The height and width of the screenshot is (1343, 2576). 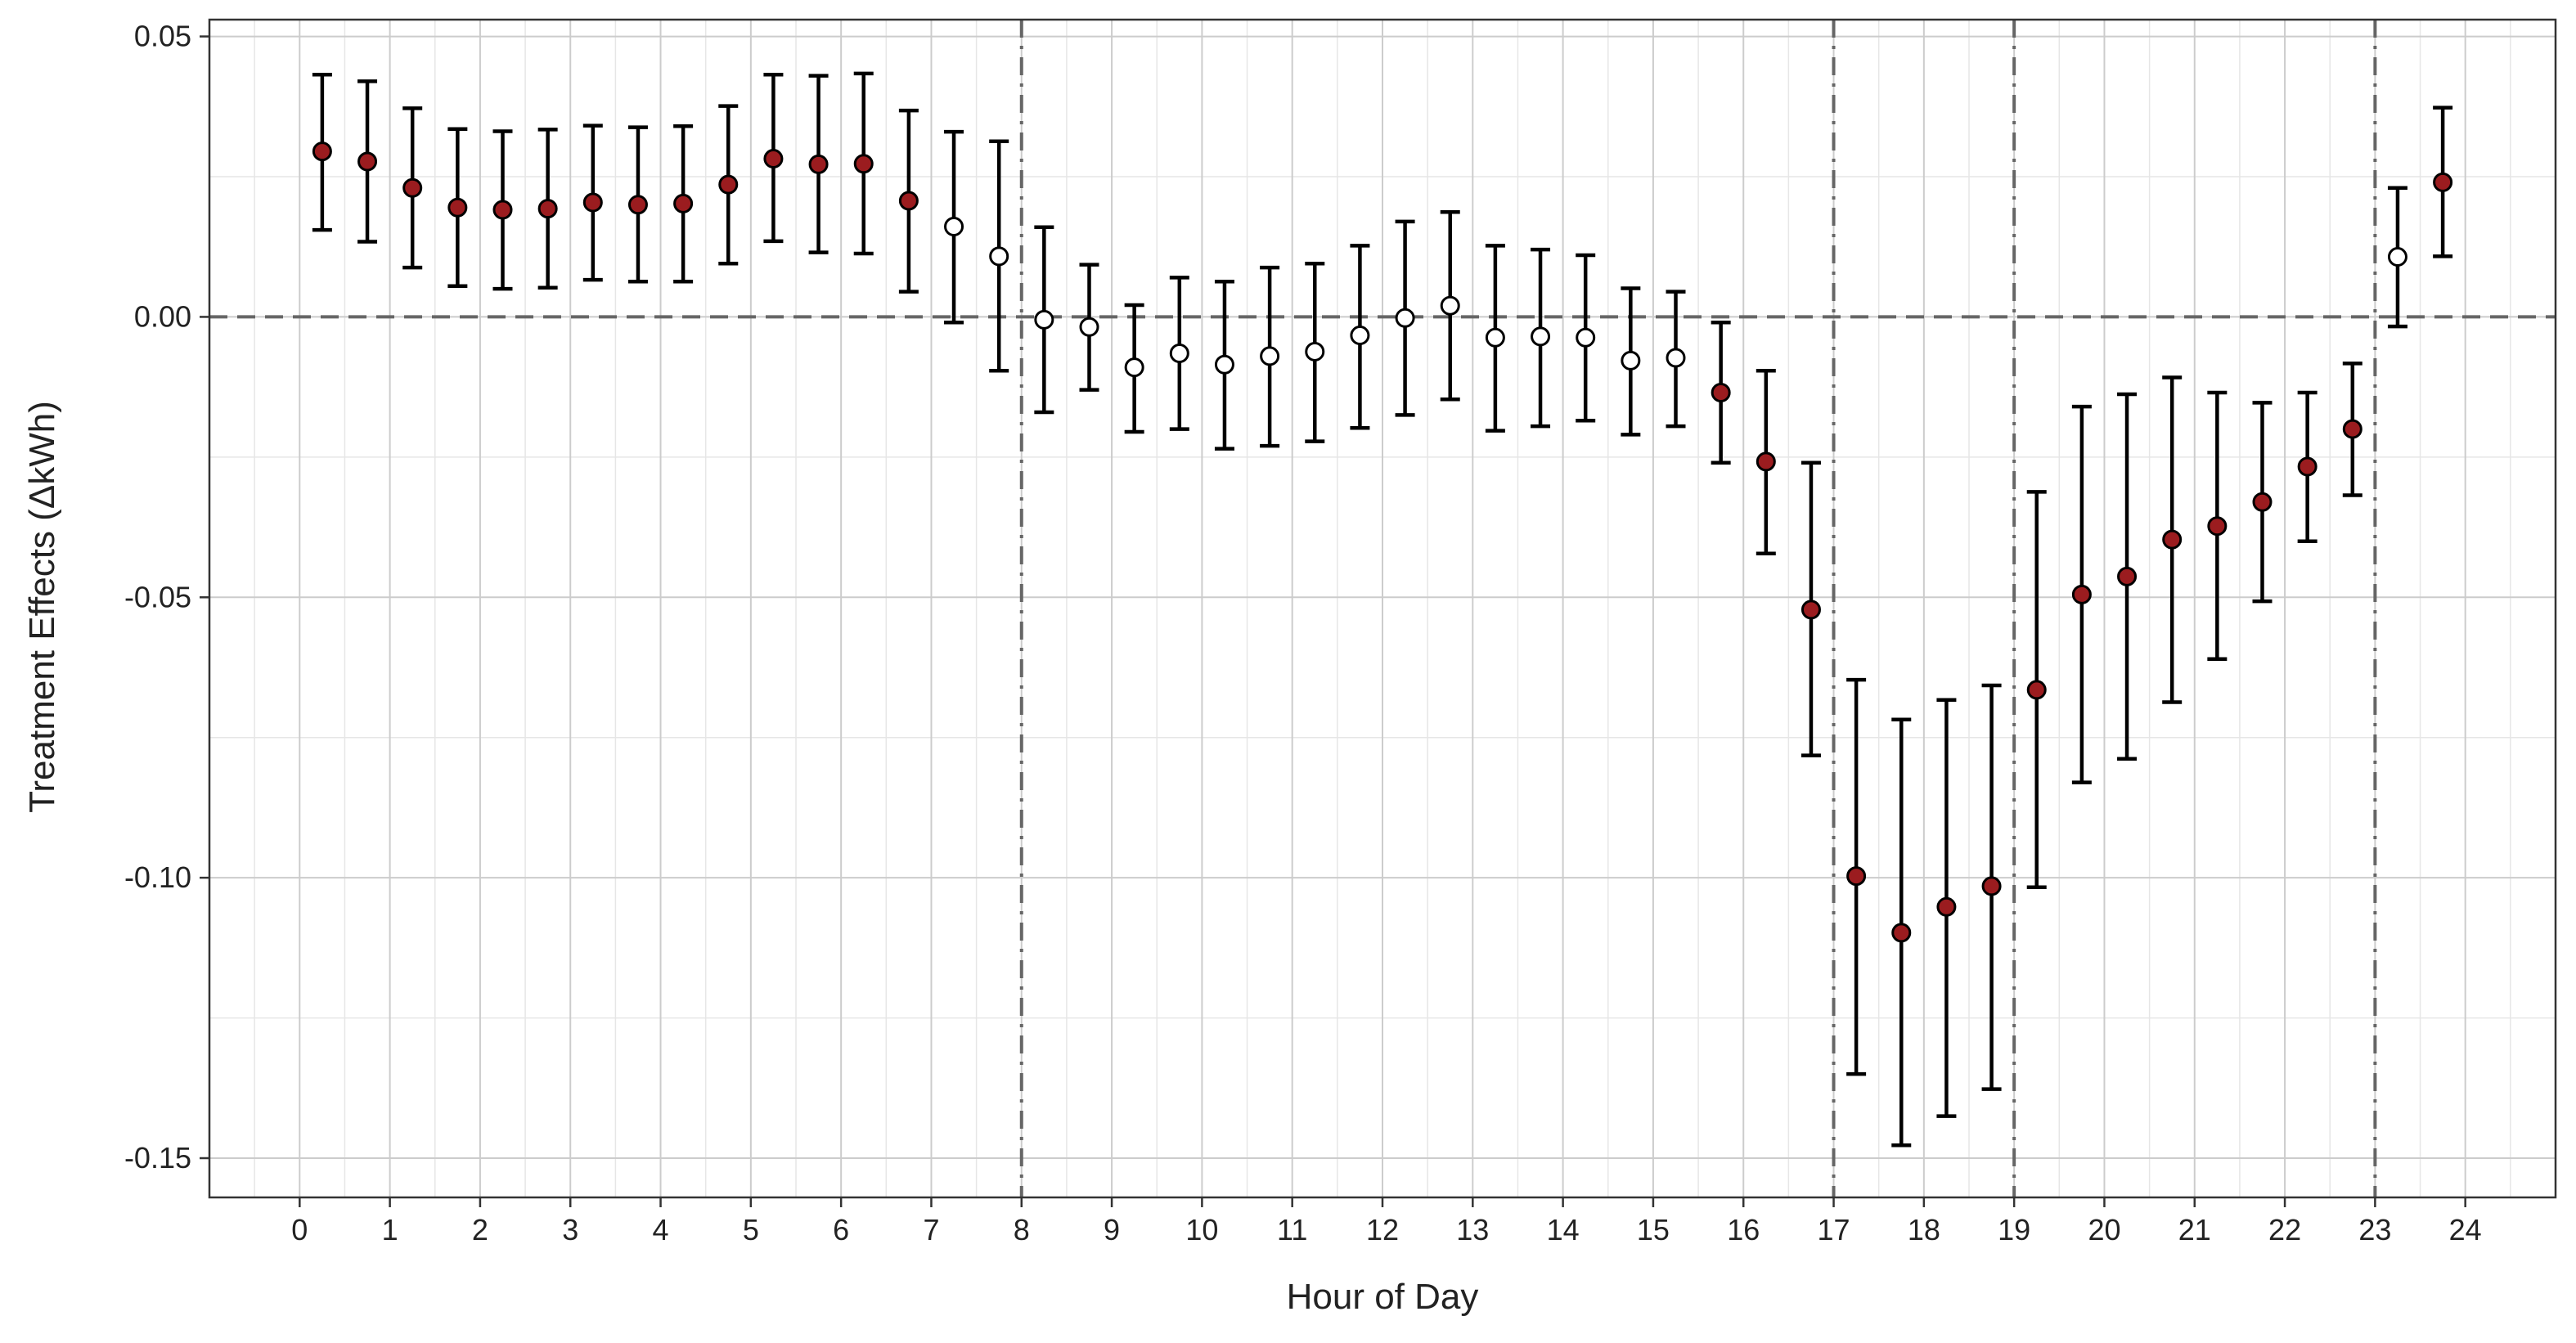 What do you see at coordinates (1654, 1229) in the screenshot?
I see `x-tick-label: 15` at bounding box center [1654, 1229].